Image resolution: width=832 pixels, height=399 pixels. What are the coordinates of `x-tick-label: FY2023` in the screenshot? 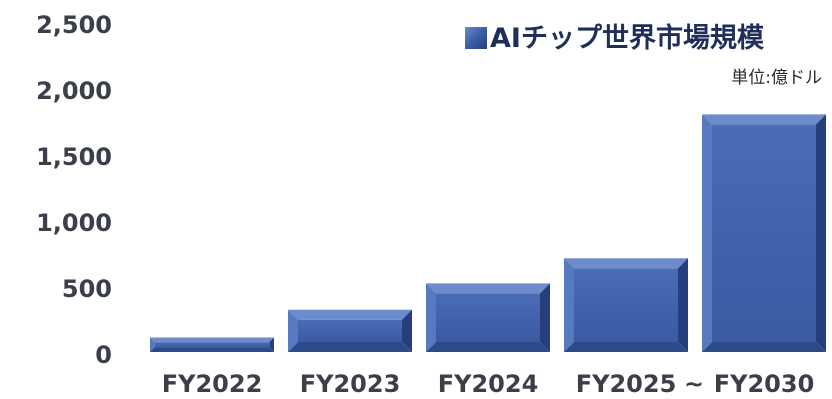 It's located at (350, 384).